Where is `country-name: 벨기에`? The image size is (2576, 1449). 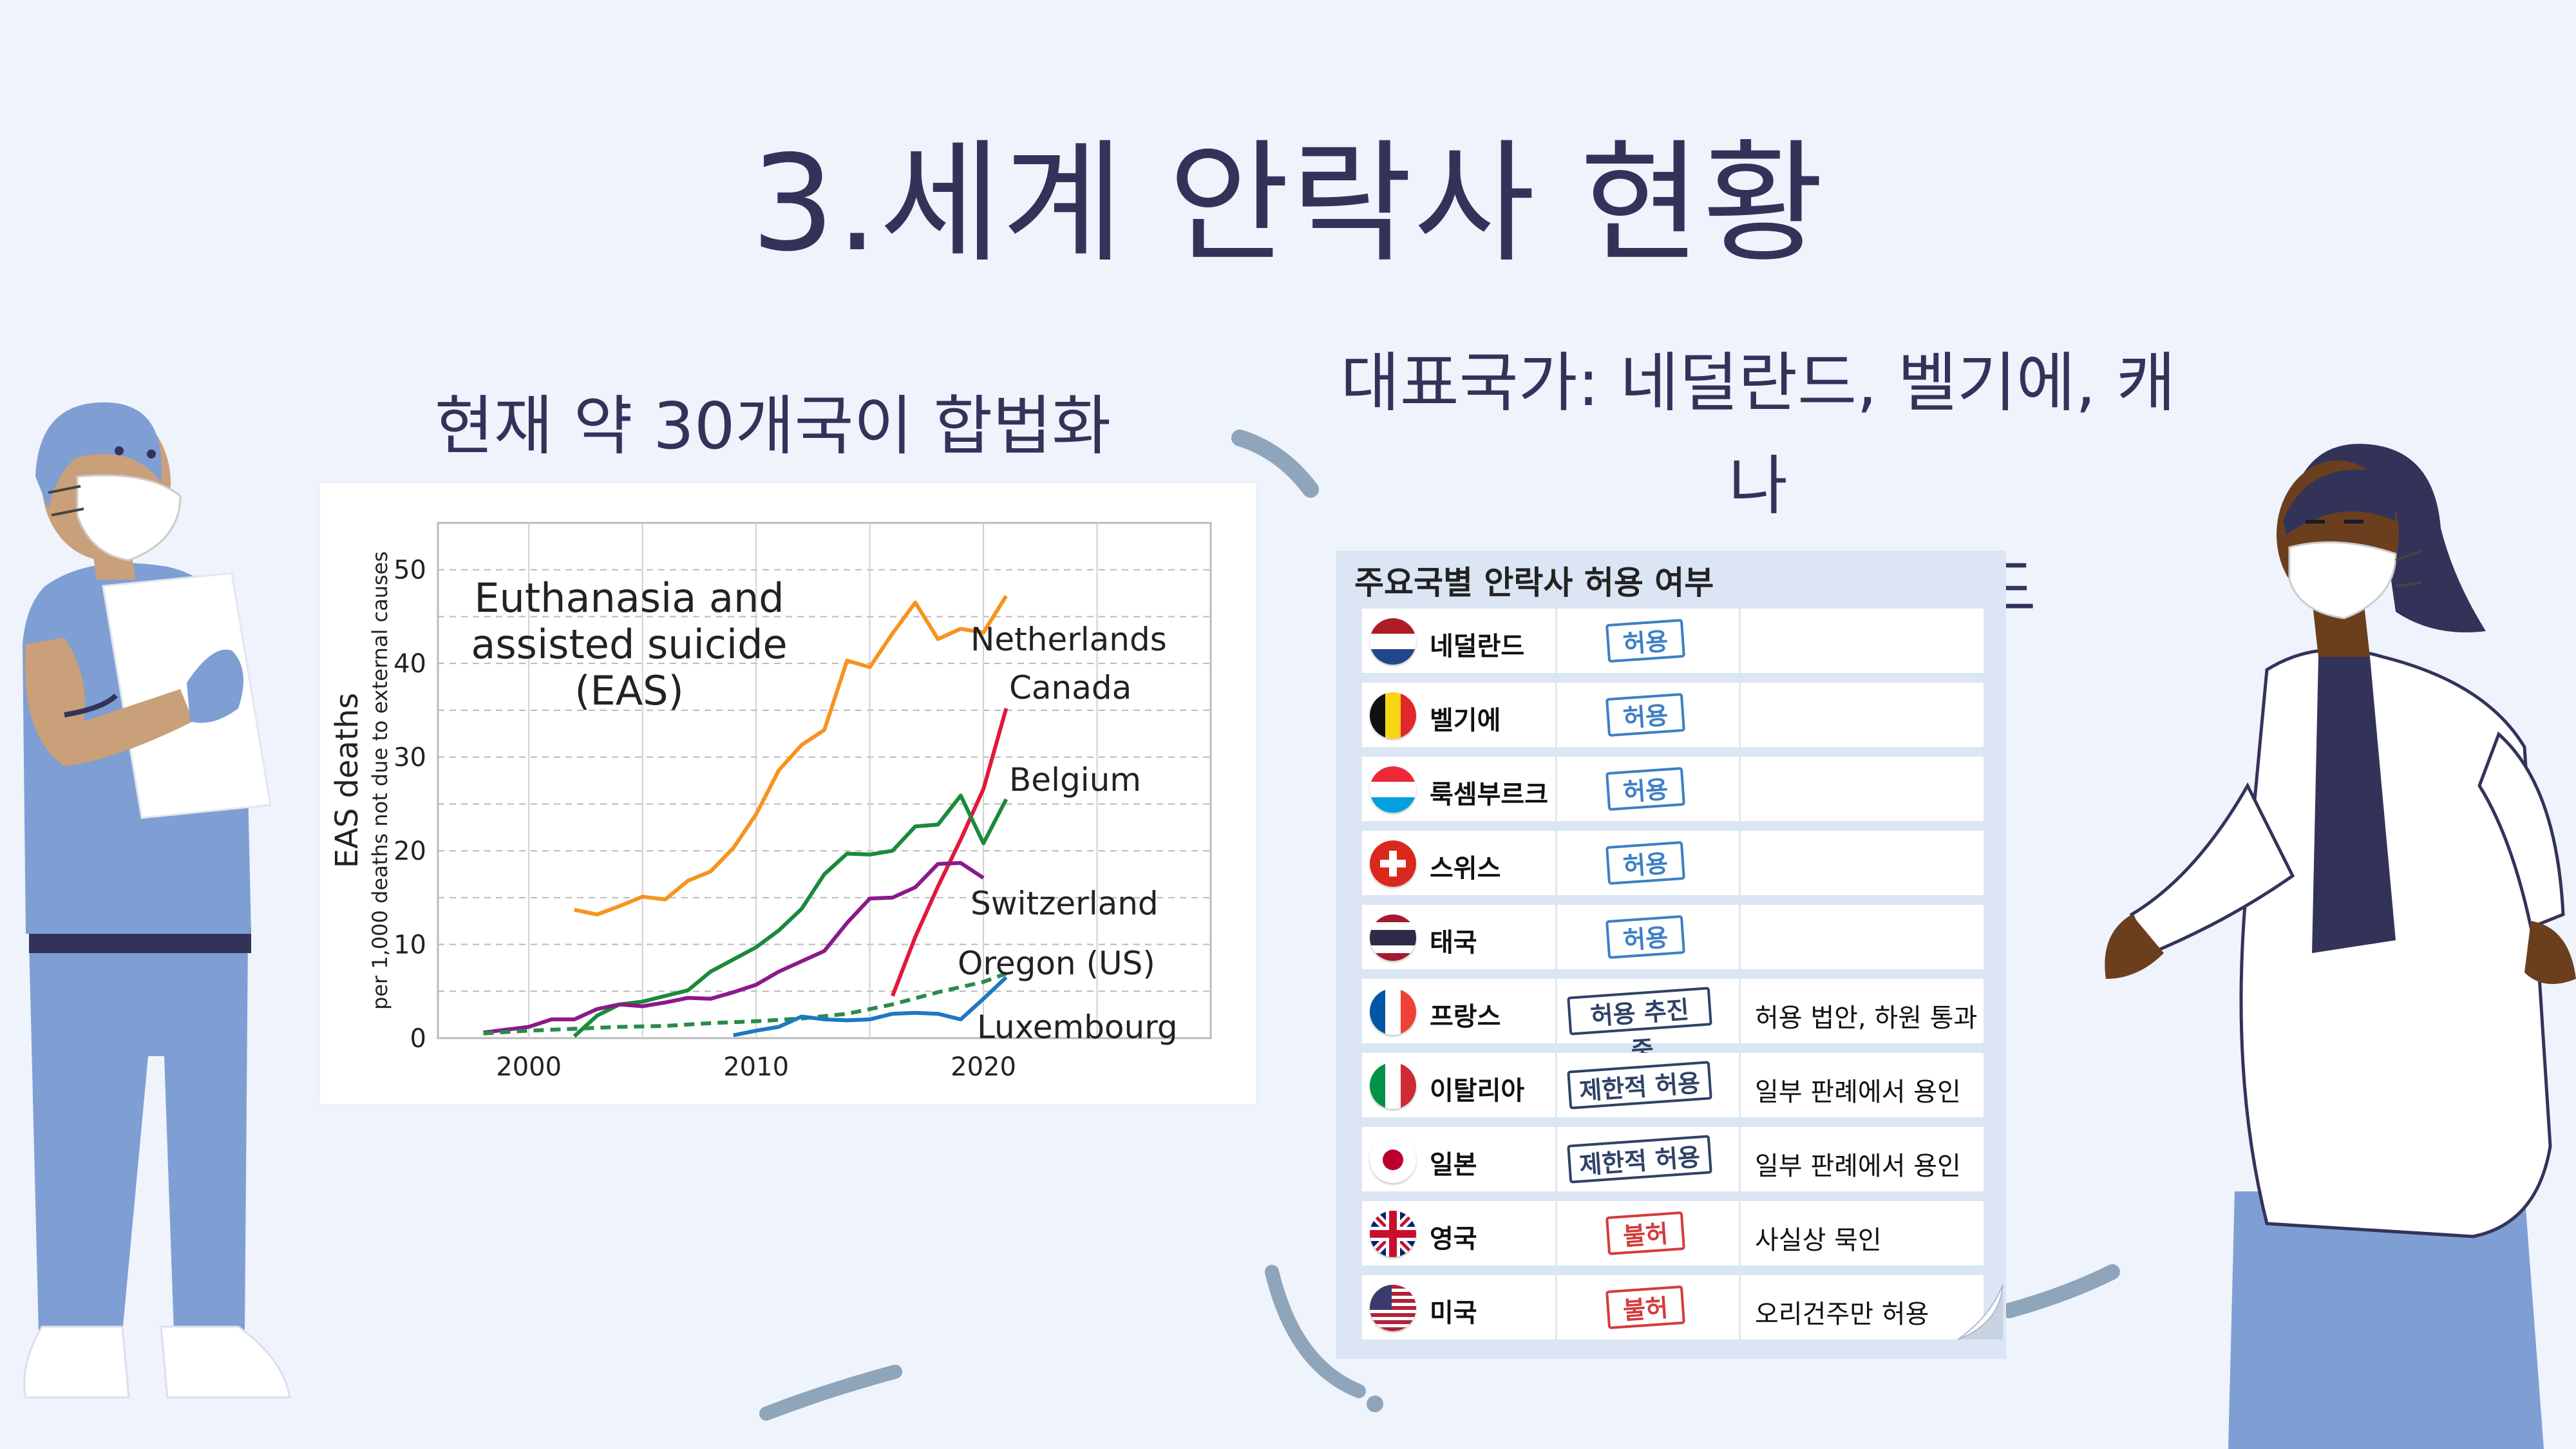
country-name: 벨기에 is located at coordinates (1465, 720).